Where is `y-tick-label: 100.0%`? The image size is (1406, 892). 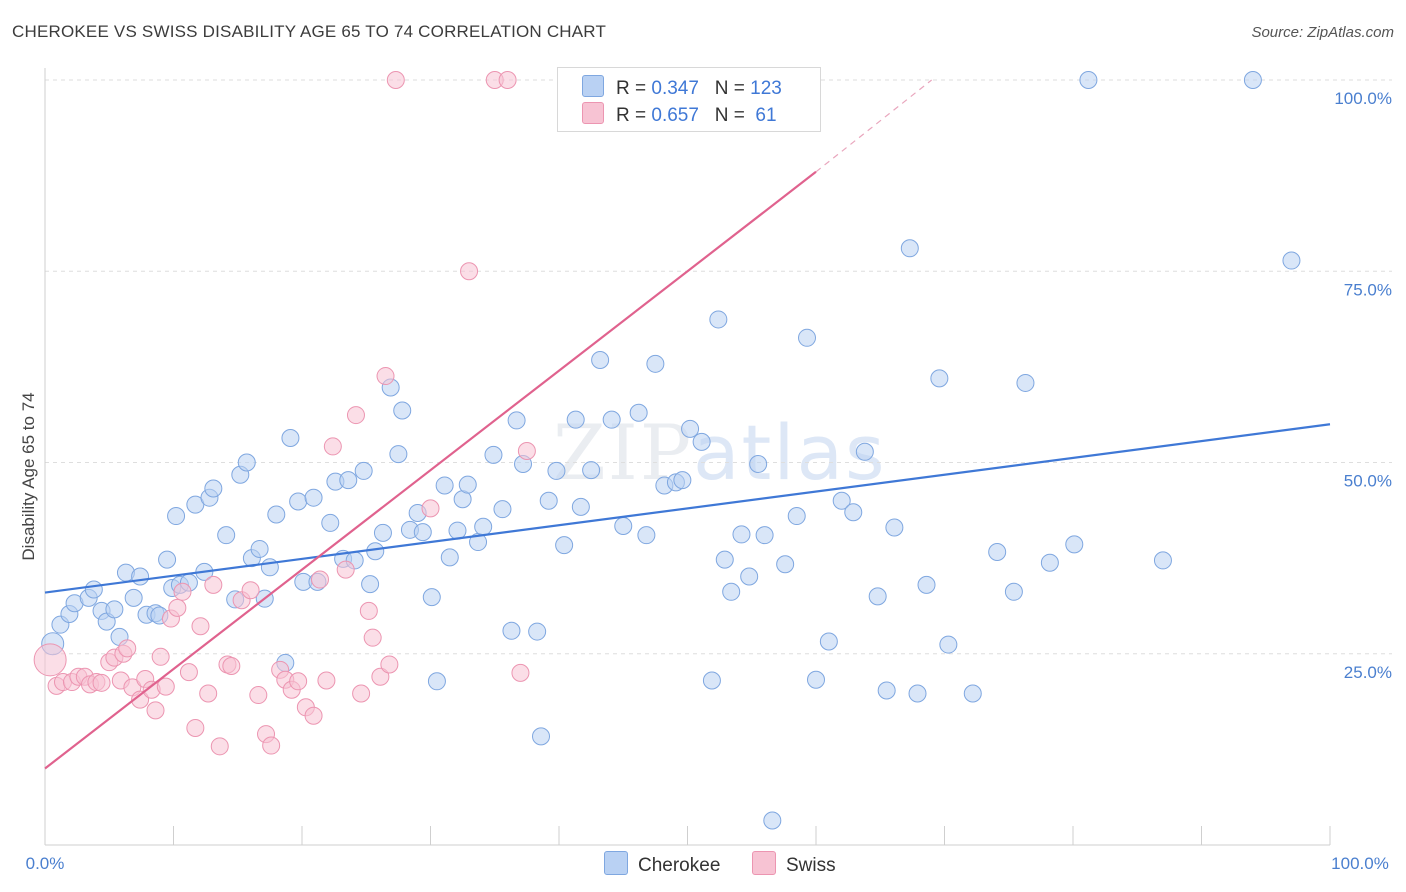
y-tick-label: 100.0% is located at coordinates (1363, 98).